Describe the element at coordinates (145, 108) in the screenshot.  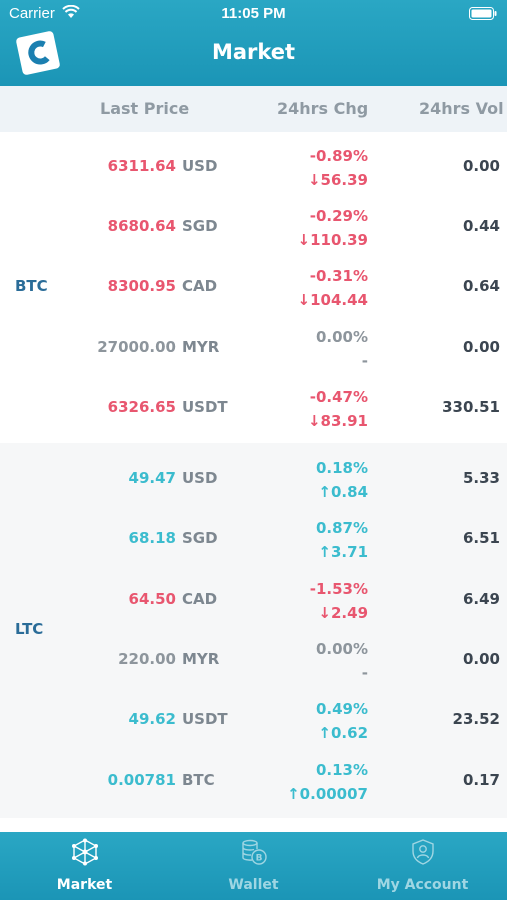
I see `column-last-price: Last Price` at that location.